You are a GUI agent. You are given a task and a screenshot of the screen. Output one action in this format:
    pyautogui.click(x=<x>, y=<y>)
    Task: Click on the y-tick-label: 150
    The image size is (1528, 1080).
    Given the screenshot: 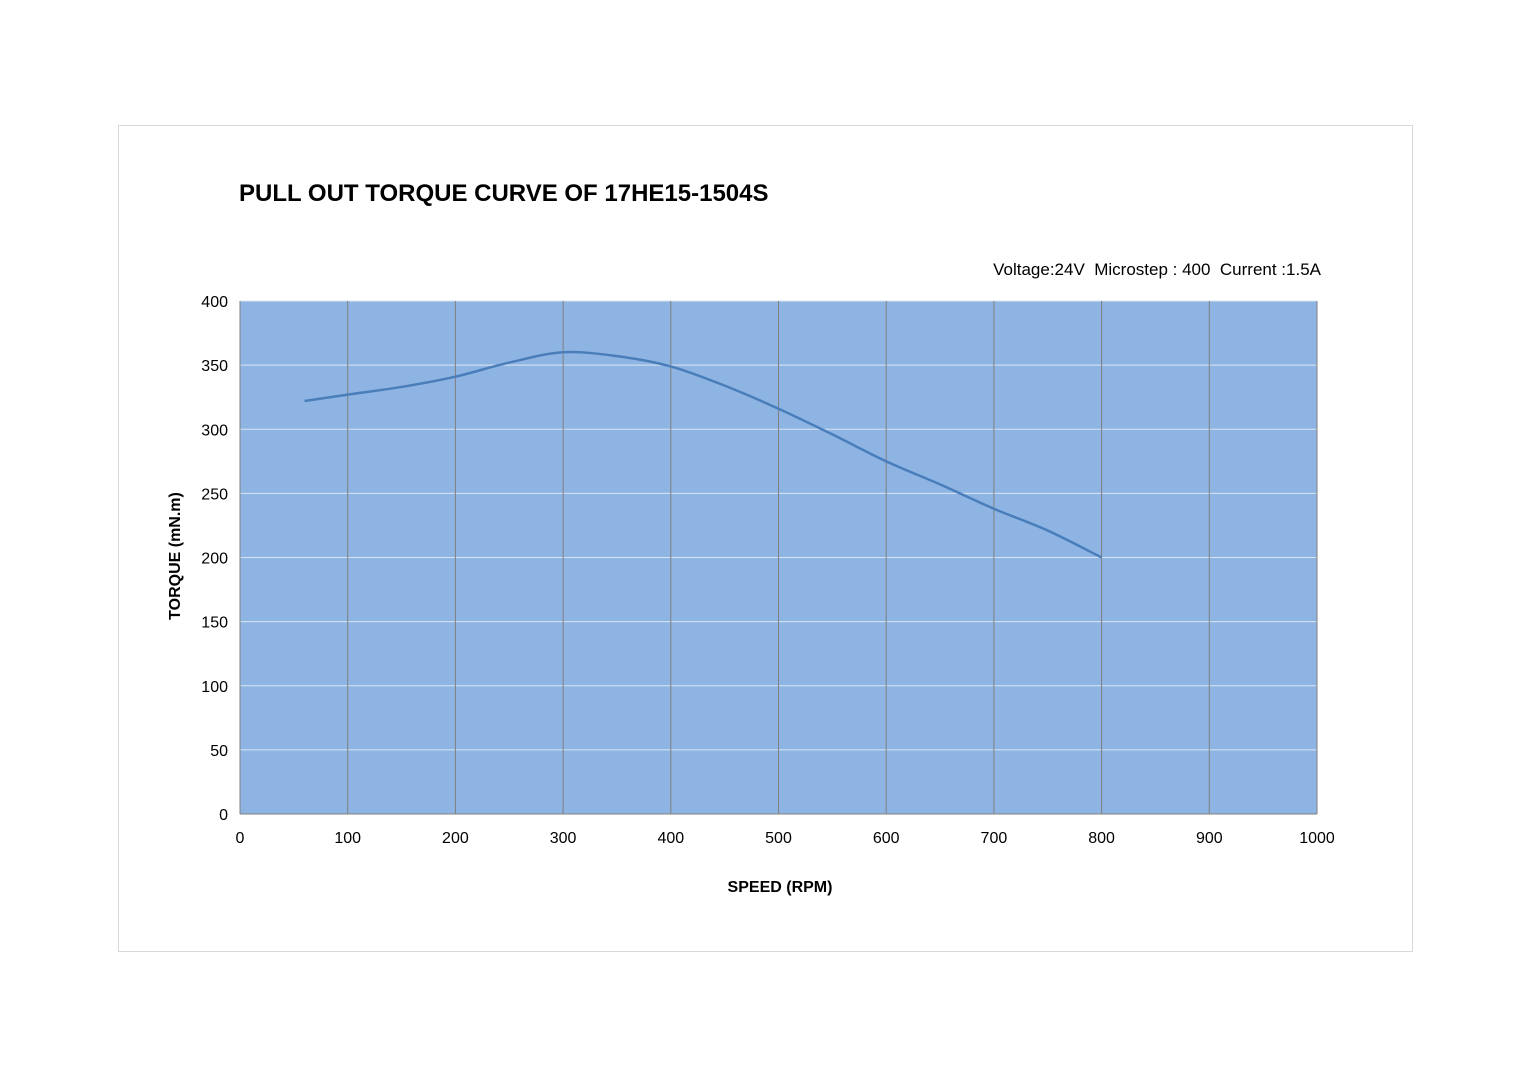 What is the action you would take?
    pyautogui.click(x=214, y=623)
    